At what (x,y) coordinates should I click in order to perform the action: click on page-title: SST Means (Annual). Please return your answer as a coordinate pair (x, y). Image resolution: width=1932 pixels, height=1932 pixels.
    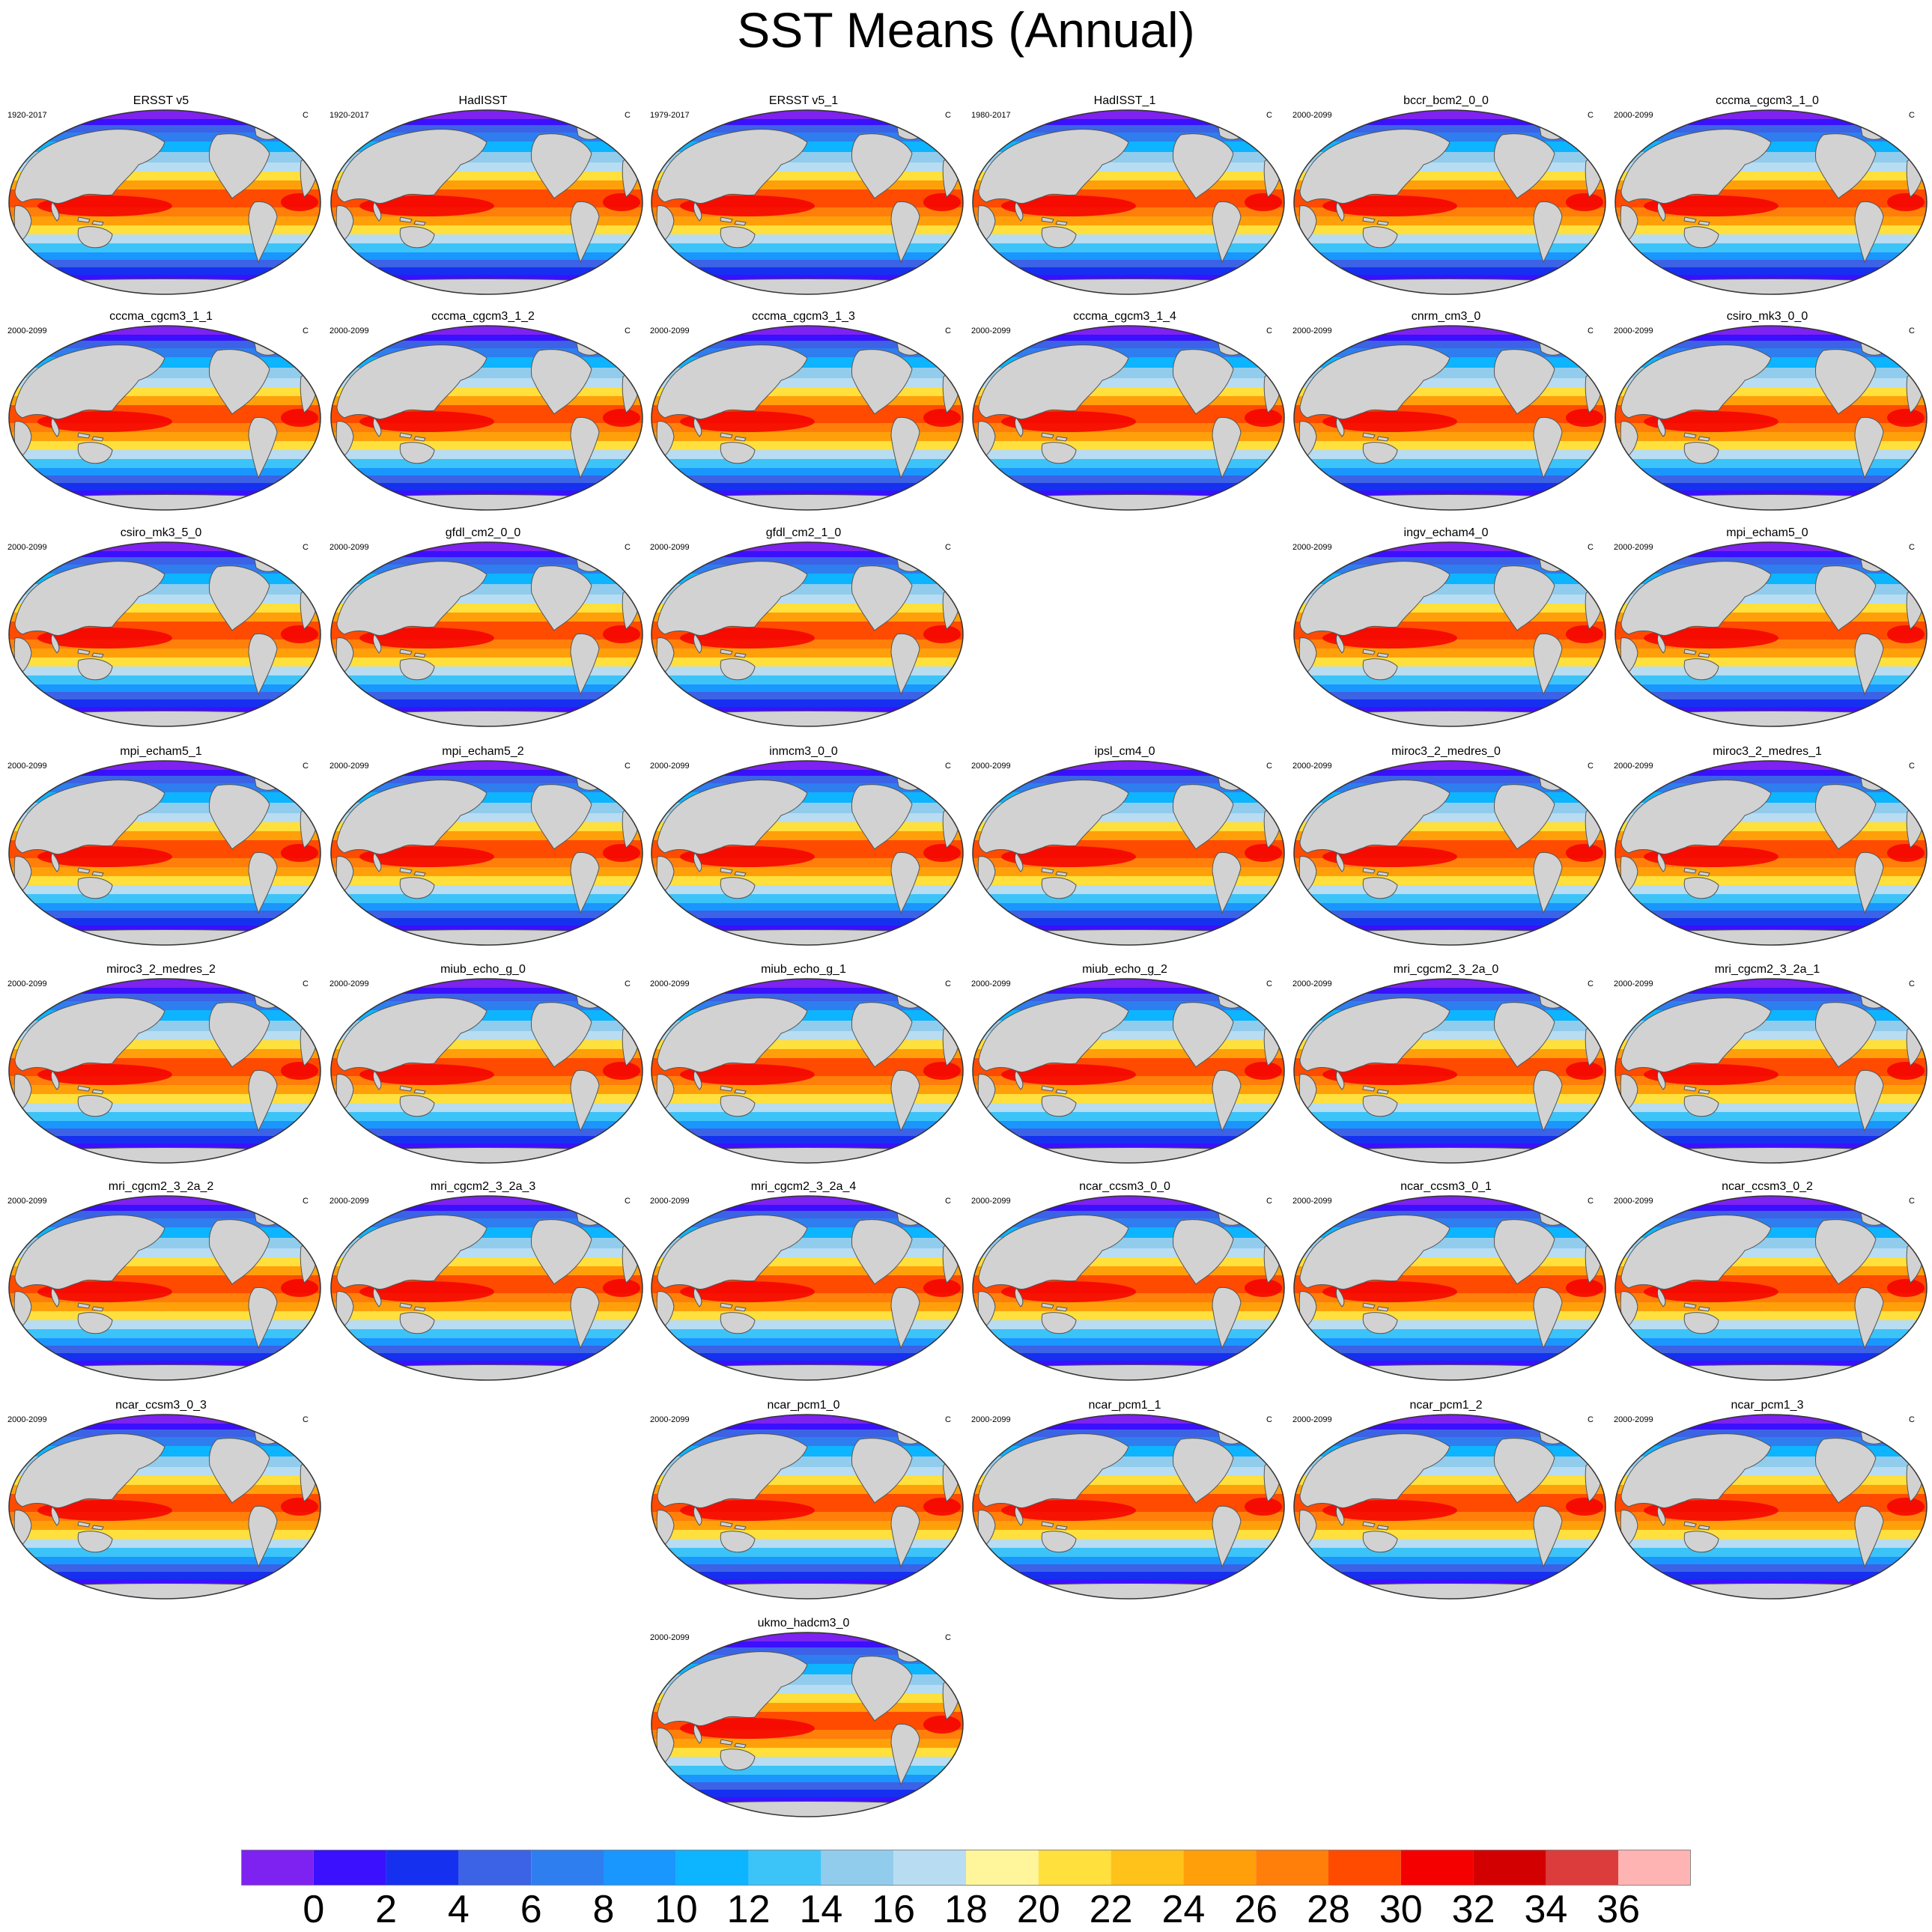
    Looking at the image, I should click on (966, 30).